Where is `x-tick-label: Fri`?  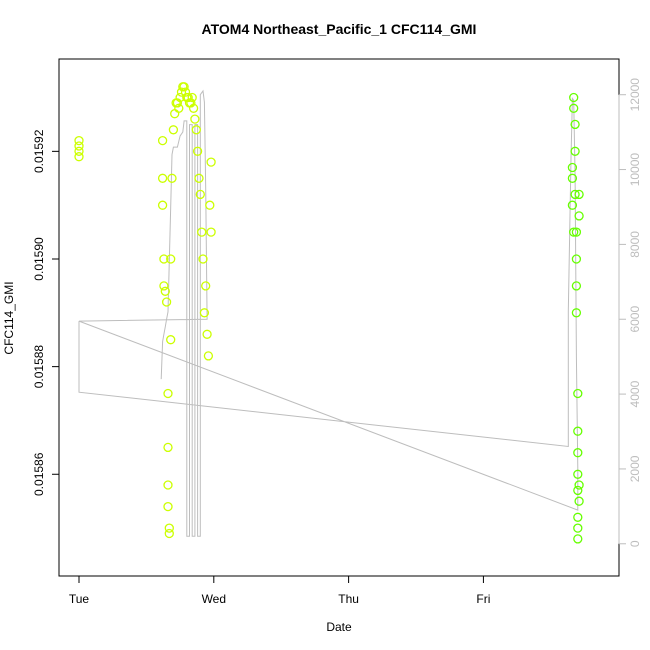
x-tick-label: Fri is located at coordinates (483, 599).